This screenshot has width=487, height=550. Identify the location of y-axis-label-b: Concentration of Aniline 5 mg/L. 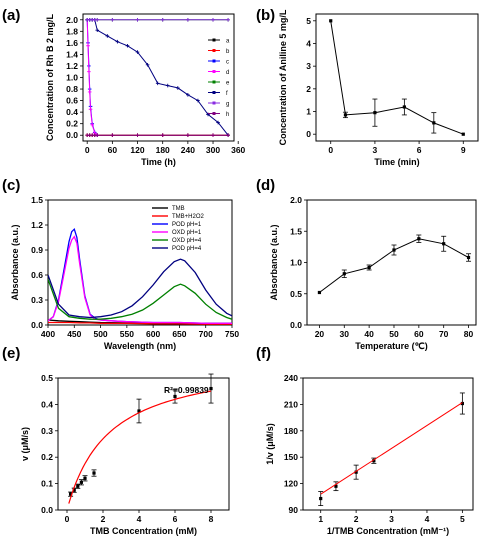
(283, 77).